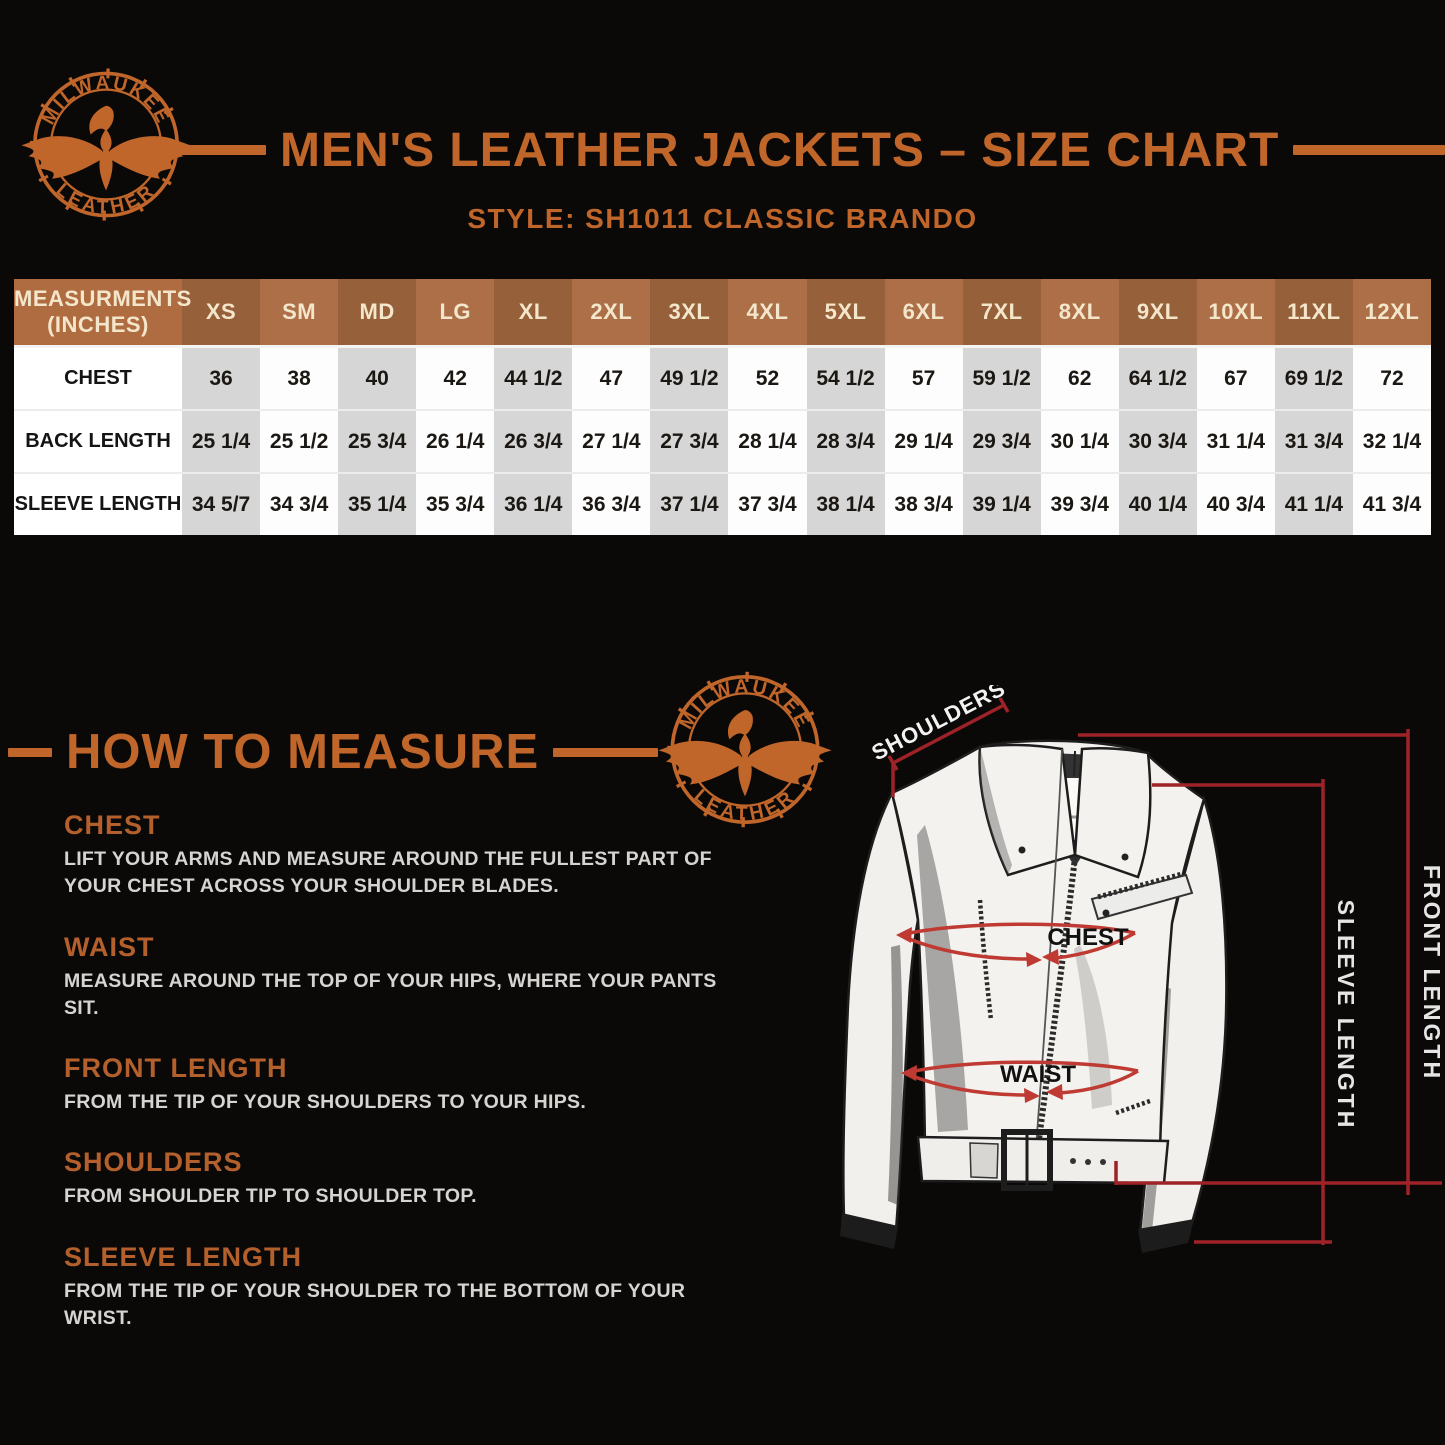 Image resolution: width=1445 pixels, height=1445 pixels. Describe the element at coordinates (1088, 937) in the screenshot. I see `label-chest: CHEST` at that location.